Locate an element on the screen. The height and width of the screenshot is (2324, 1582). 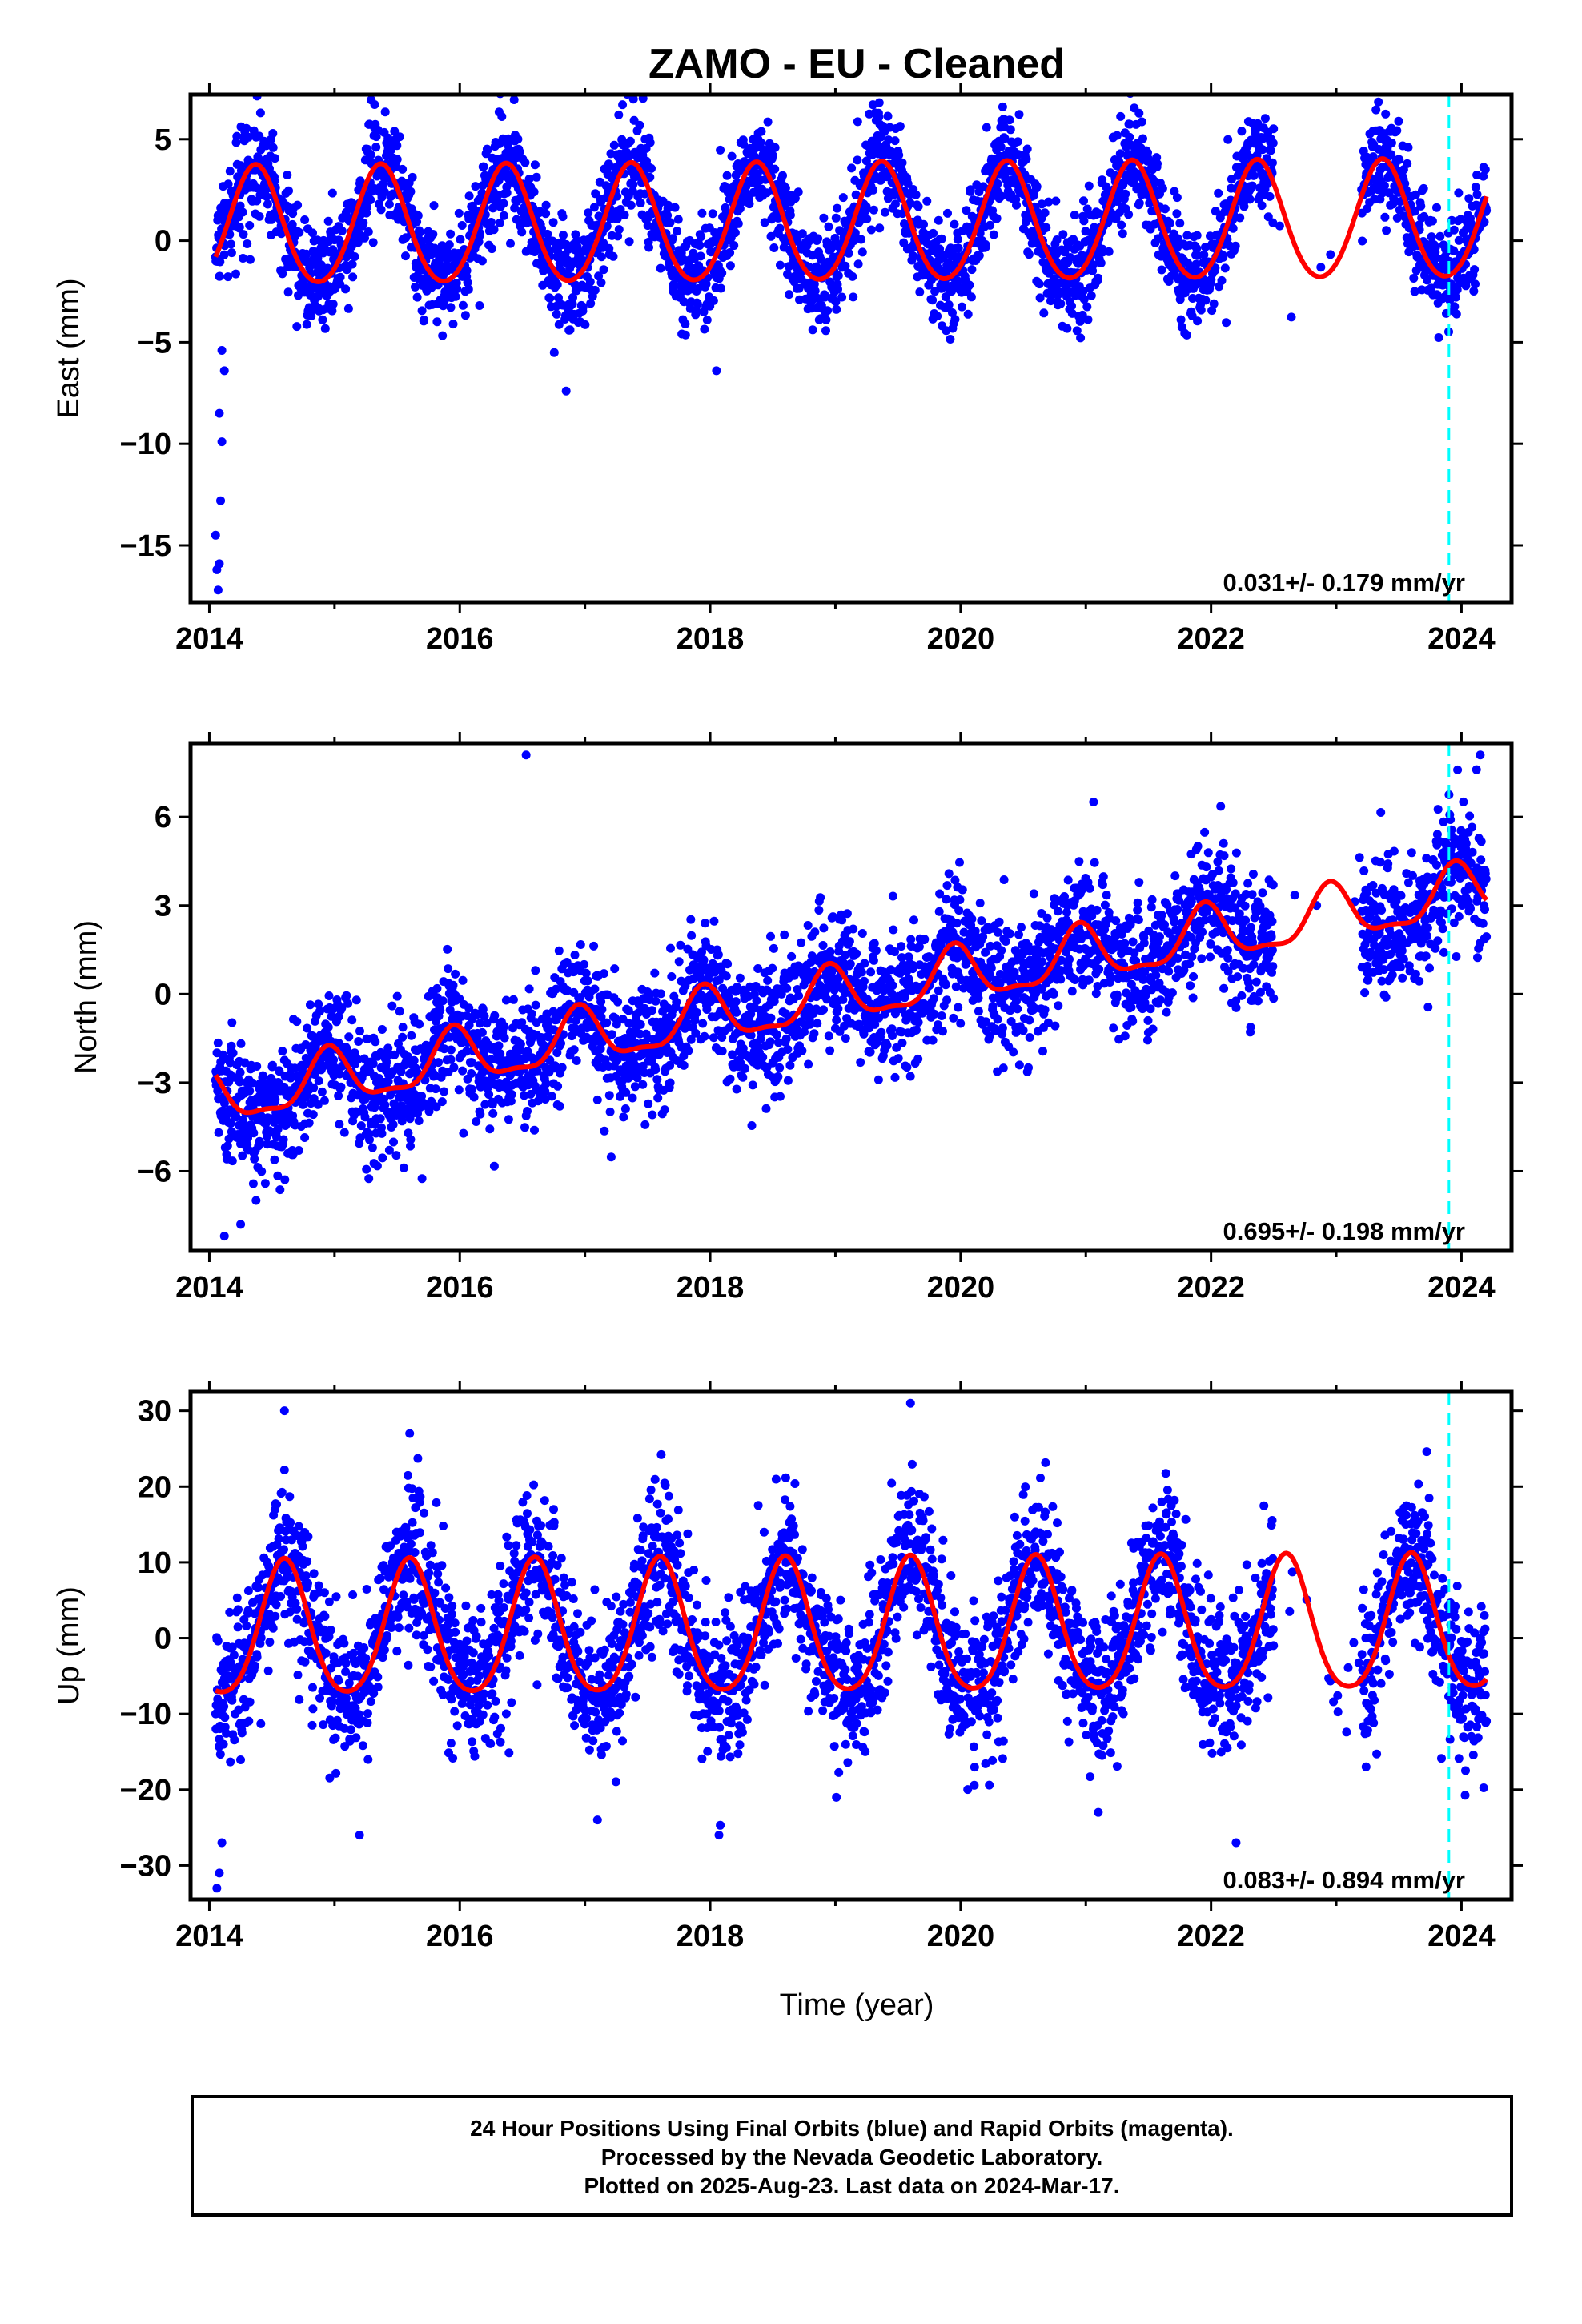
figure-title: ZAMO - EU - Cleaned is located at coordinates (856, 64).